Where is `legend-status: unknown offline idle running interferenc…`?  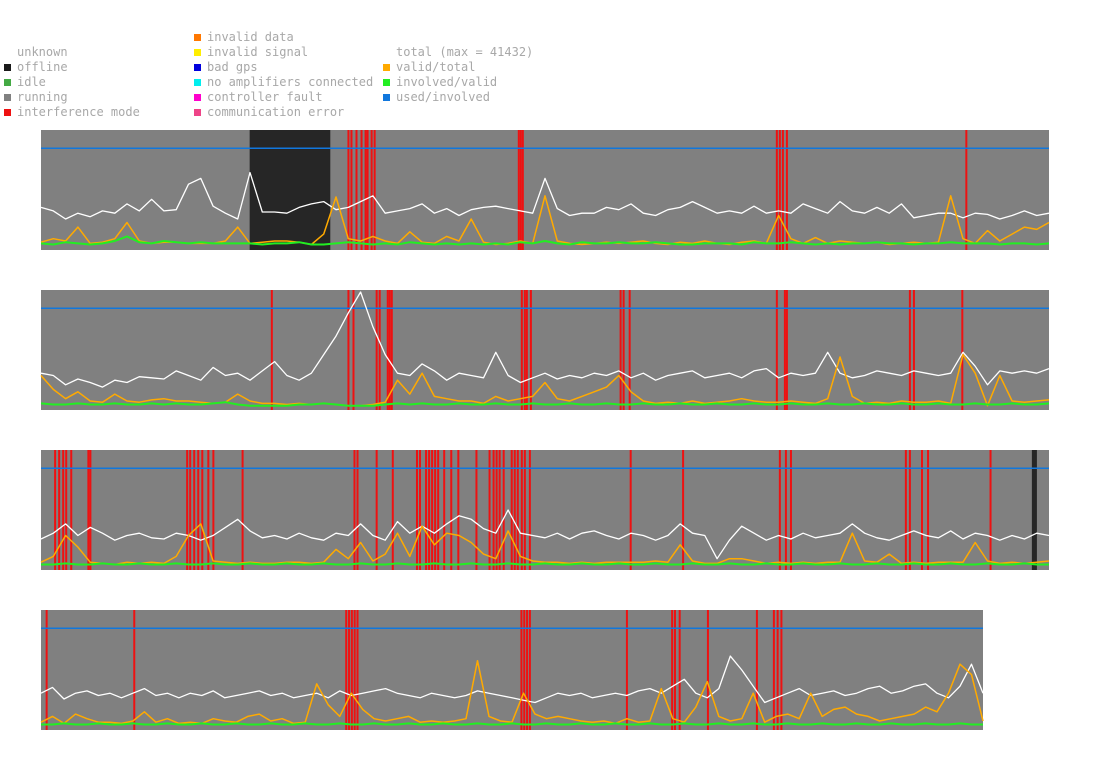
legend-status: unknown offline idle running interferenc… is located at coordinates (72, 82).